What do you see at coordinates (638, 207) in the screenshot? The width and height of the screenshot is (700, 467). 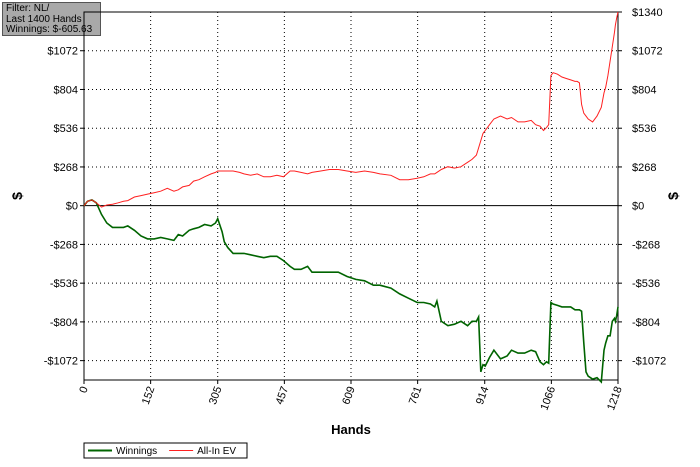 I see `y-tick-label-right: $0` at bounding box center [638, 207].